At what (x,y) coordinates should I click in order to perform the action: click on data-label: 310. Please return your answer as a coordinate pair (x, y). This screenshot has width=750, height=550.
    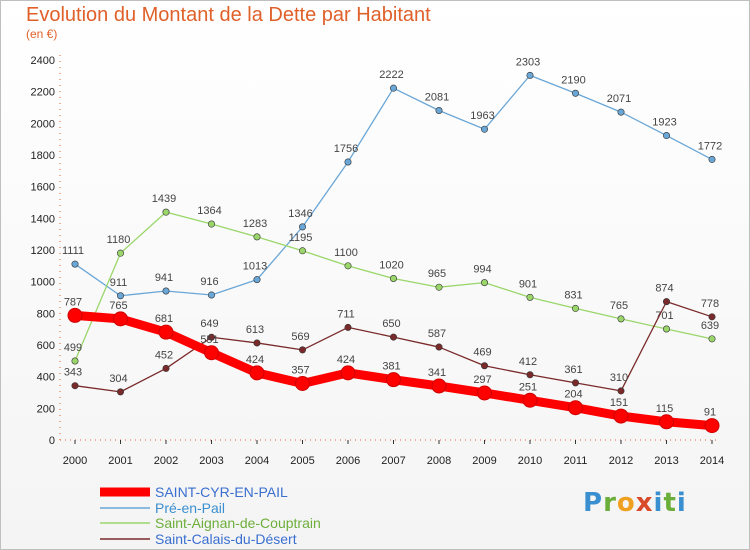
    Looking at the image, I should click on (619, 378).